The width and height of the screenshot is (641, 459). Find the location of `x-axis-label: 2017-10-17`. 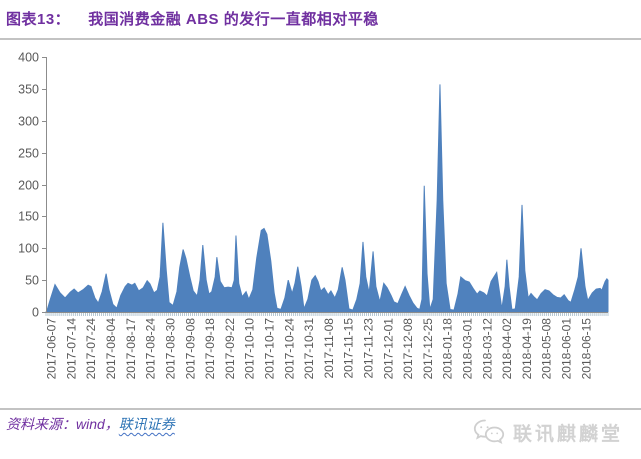

x-axis-label: 2017-10-17 is located at coordinates (269, 349).